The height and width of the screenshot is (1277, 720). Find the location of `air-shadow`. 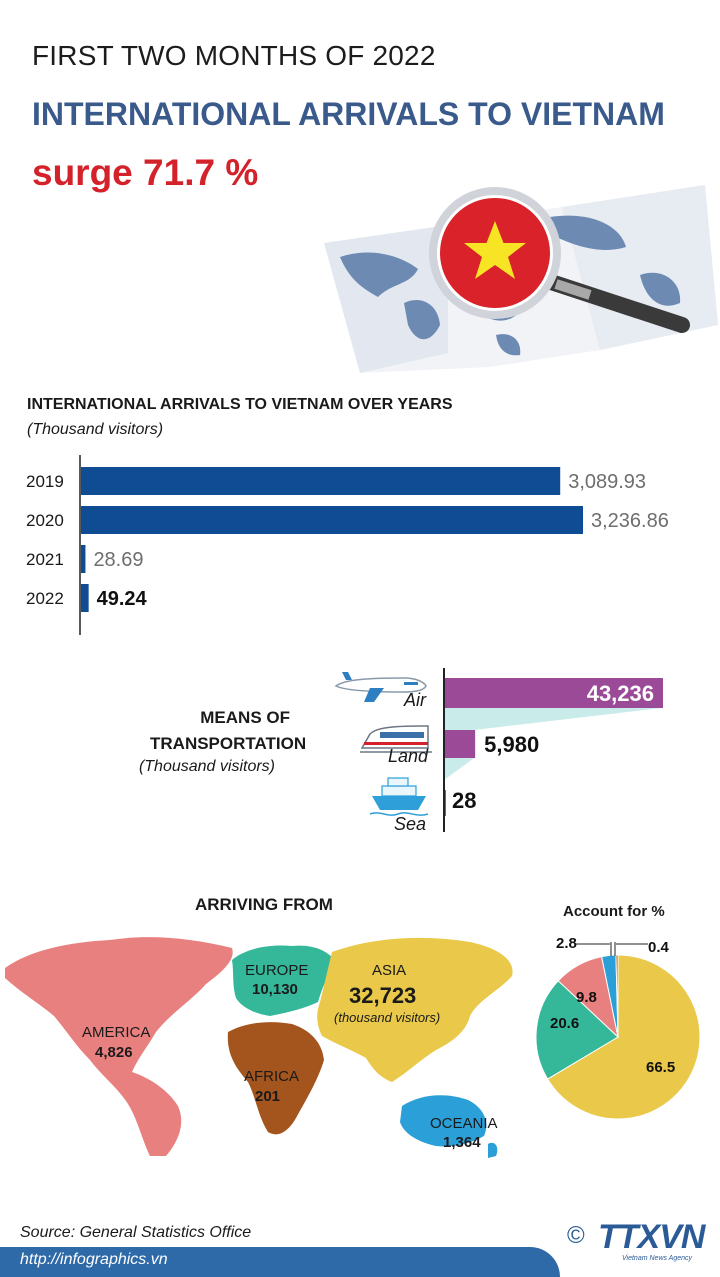

air-shadow is located at coordinates (553, 719).